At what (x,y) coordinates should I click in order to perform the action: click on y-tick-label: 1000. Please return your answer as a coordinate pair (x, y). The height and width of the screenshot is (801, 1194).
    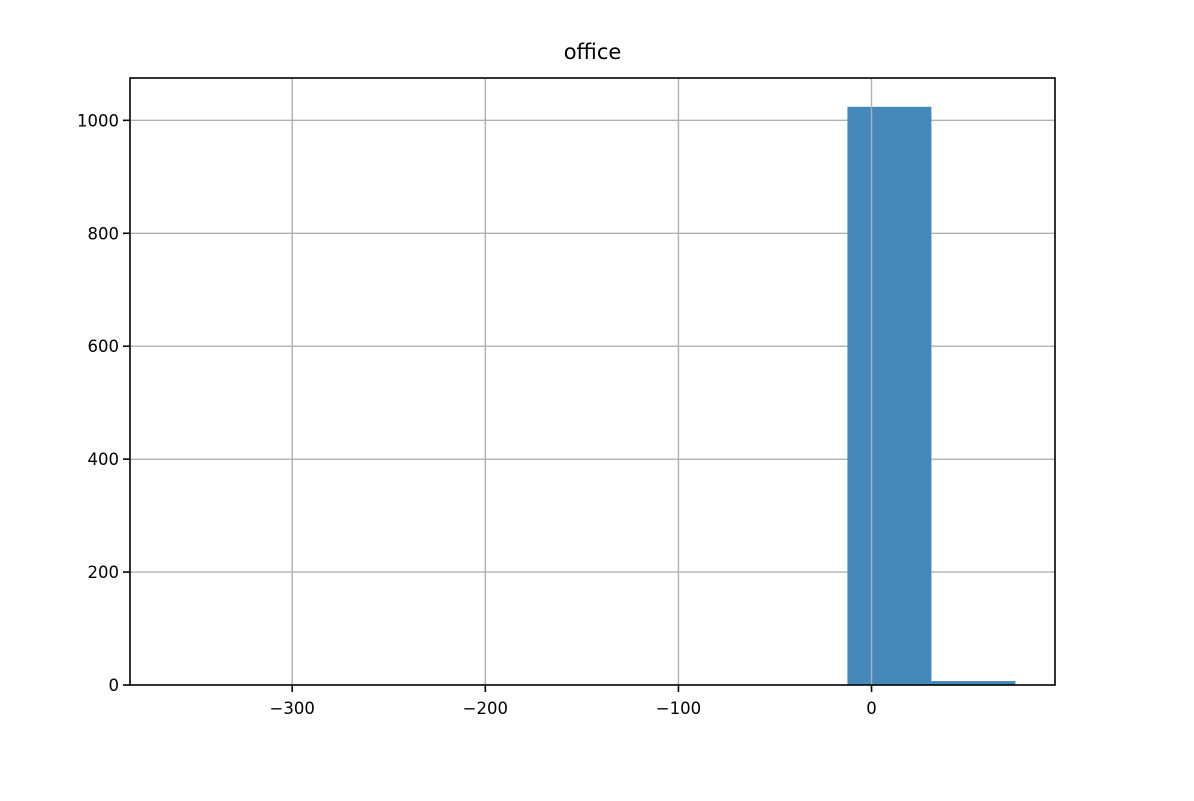
    Looking at the image, I should click on (98, 120).